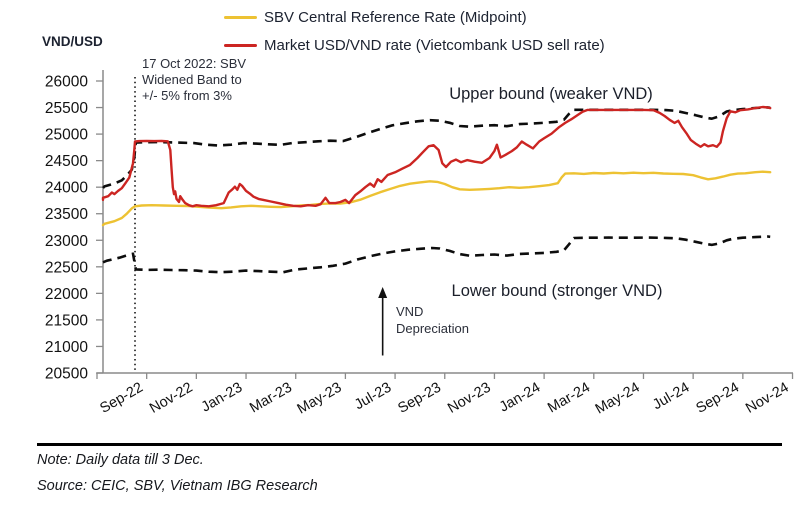  I want to click on series-line-lower-bound-stronger-vnd, so click(436, 254).